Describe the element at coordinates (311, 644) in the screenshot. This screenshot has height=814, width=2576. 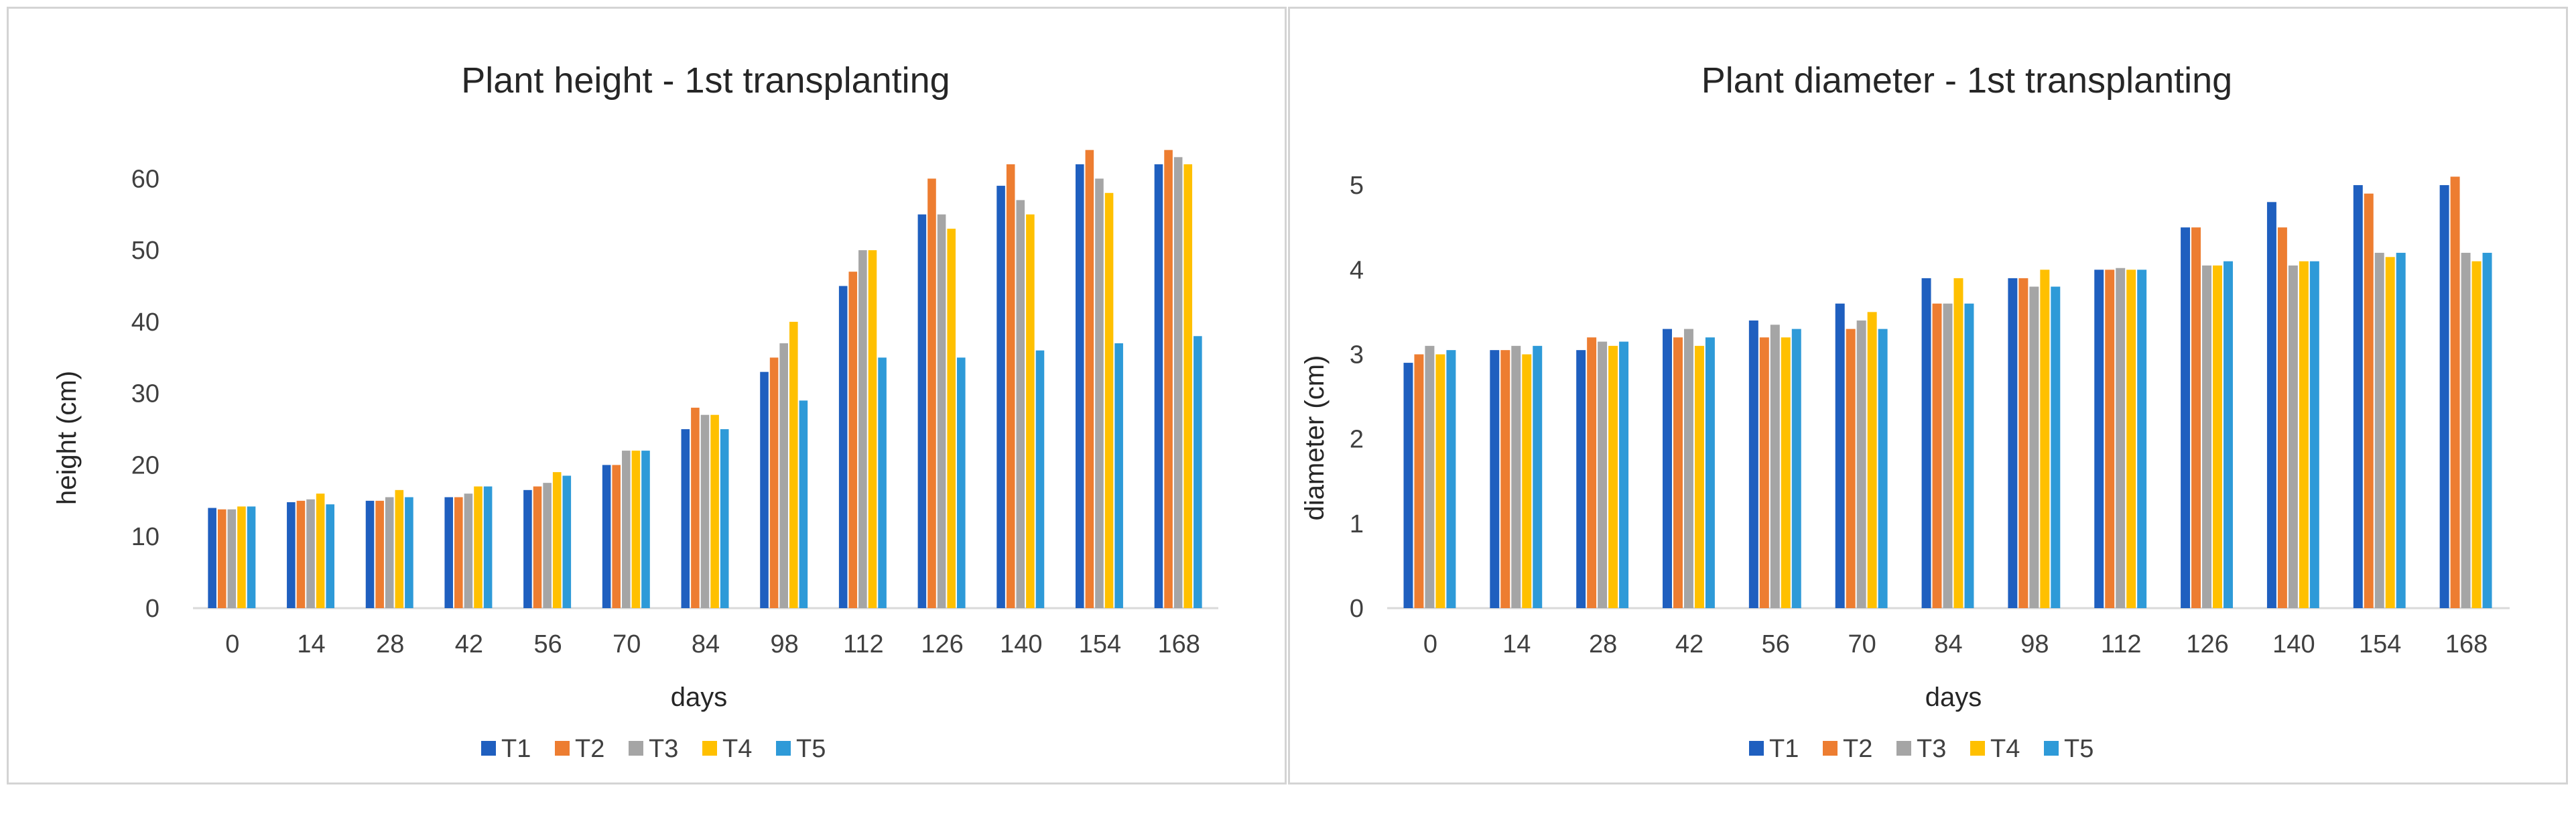
I see `x-tick-label: 14` at that location.